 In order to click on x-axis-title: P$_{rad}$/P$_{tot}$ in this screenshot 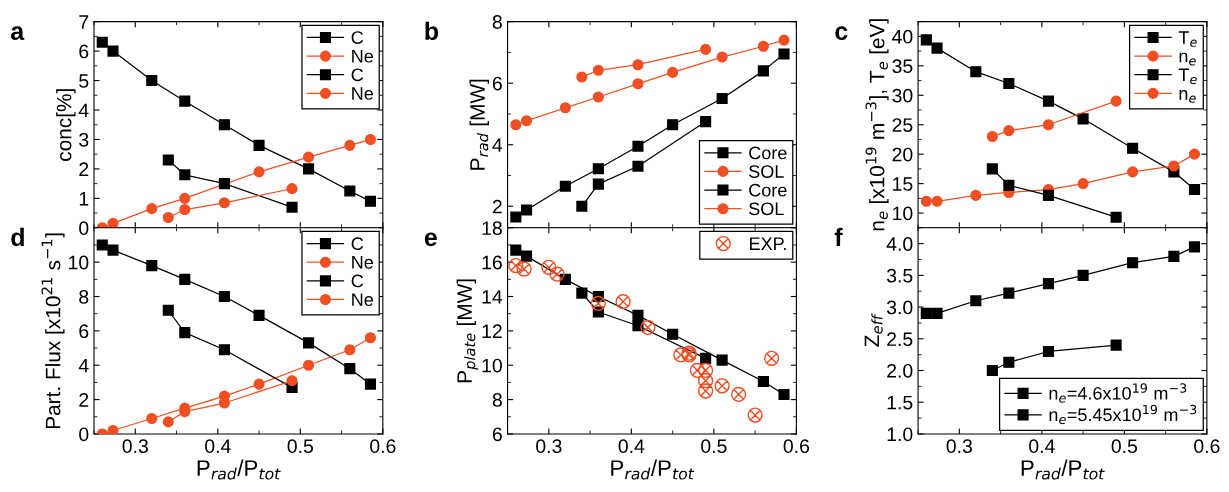, I will do `click(653, 469)`.